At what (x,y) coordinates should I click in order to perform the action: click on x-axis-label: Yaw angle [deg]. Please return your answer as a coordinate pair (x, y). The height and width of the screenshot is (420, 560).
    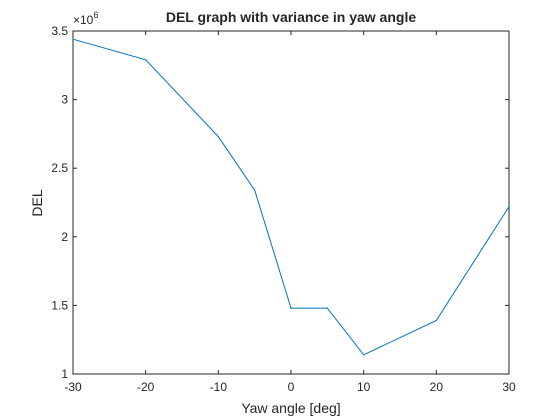
    Looking at the image, I should click on (290, 408).